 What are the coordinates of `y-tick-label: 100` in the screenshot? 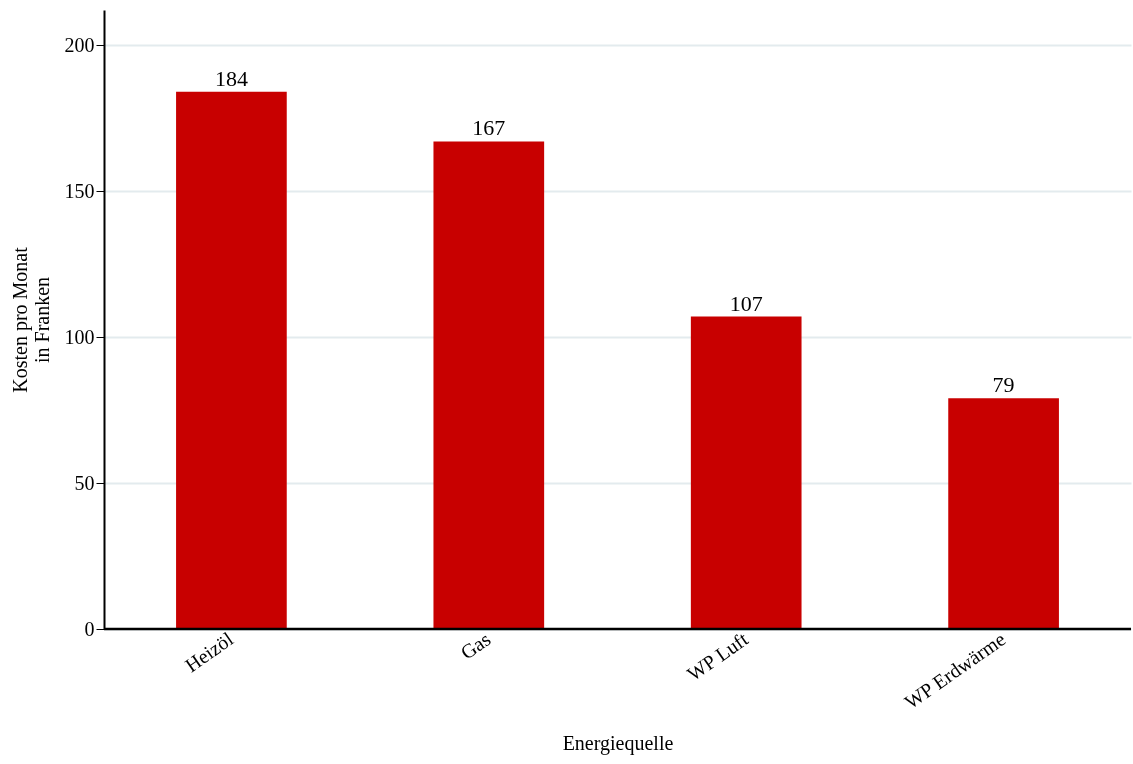 It's located at (79, 336).